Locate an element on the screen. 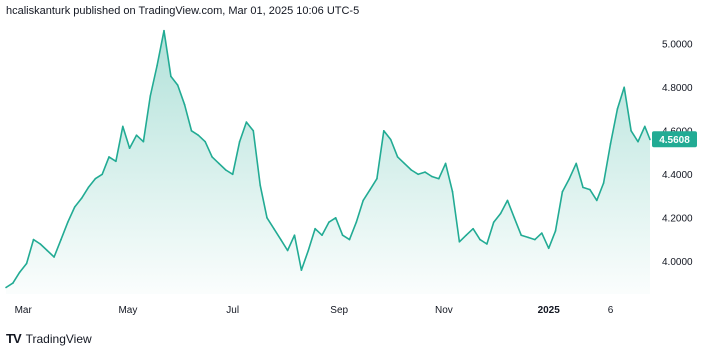 The height and width of the screenshot is (352, 701). x-tick-label: Nov is located at coordinates (444, 310).